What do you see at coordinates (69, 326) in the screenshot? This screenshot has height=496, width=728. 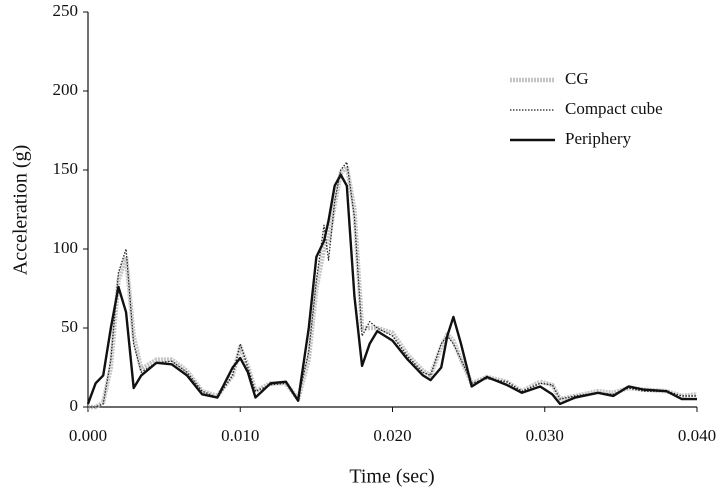 I see `y-tick-label: 50` at bounding box center [69, 326].